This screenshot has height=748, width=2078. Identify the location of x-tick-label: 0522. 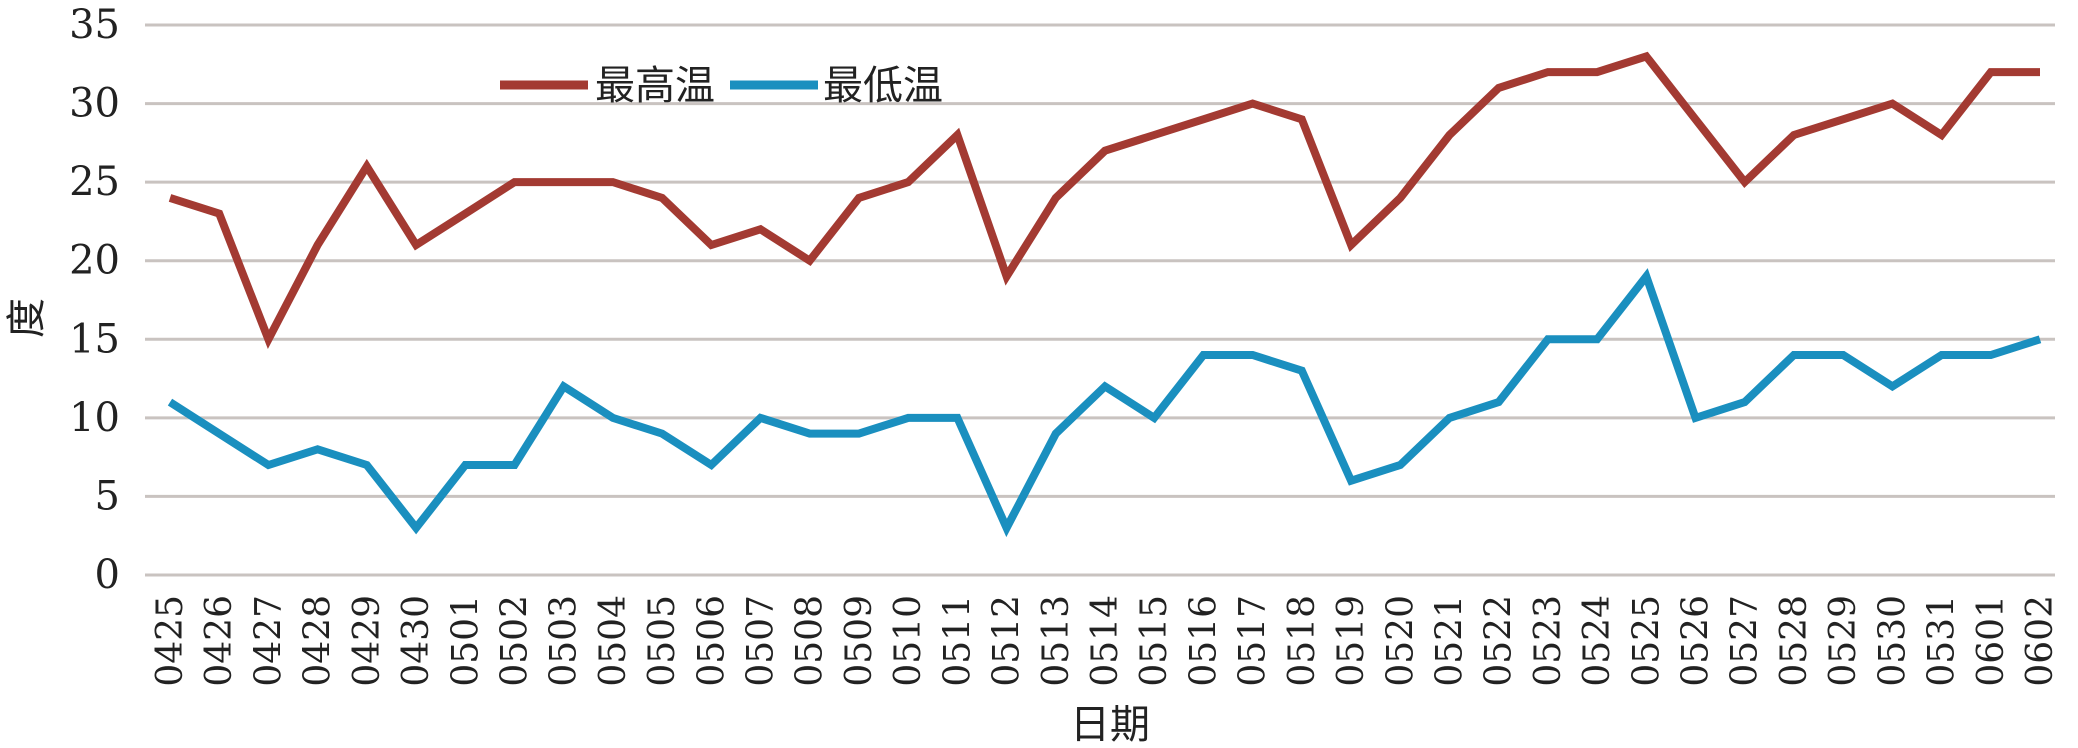
(1499, 641).